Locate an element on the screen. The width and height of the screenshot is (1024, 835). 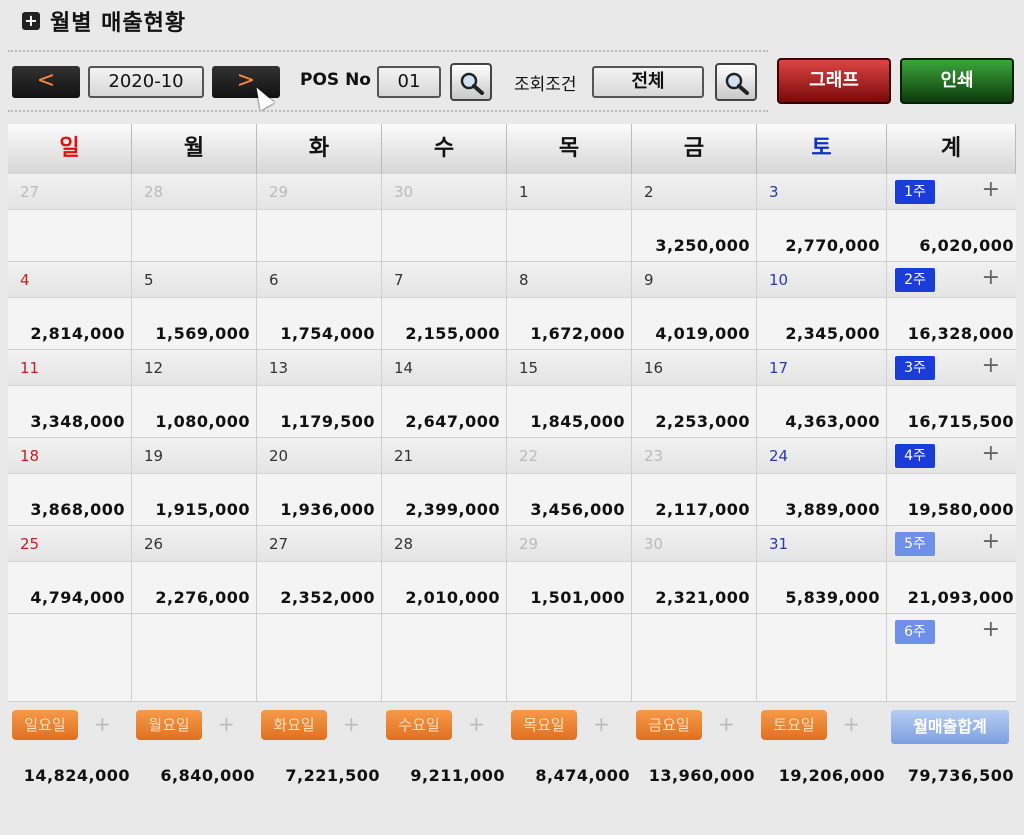
day-cell: 28 2,010,000 is located at coordinates (444, 570).